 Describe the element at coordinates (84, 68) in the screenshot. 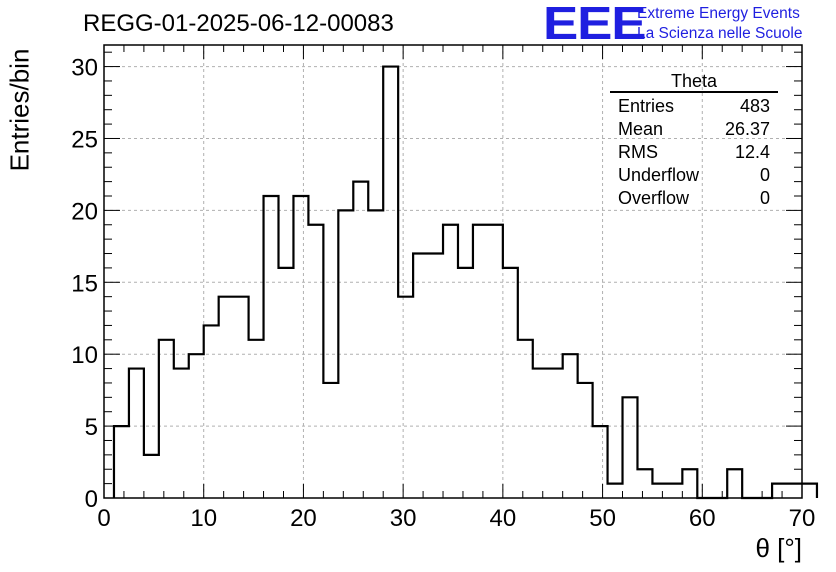

I see `y-tick-label: 30` at that location.